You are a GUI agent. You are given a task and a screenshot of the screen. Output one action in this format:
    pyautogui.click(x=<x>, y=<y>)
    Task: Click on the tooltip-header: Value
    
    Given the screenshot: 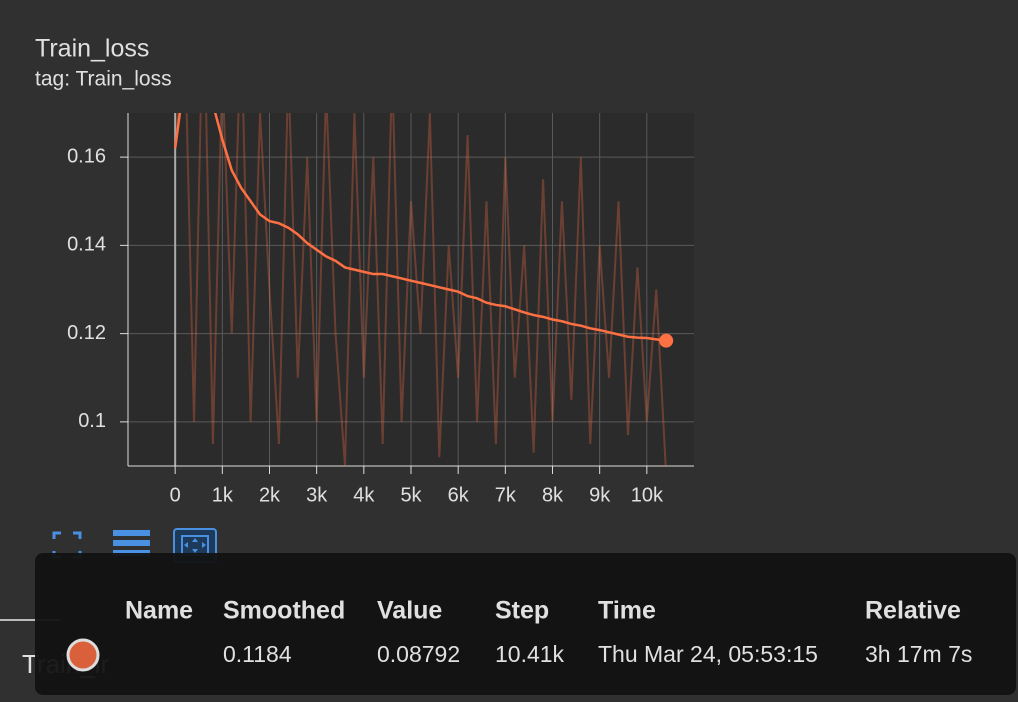 What is the action you would take?
    pyautogui.click(x=409, y=611)
    